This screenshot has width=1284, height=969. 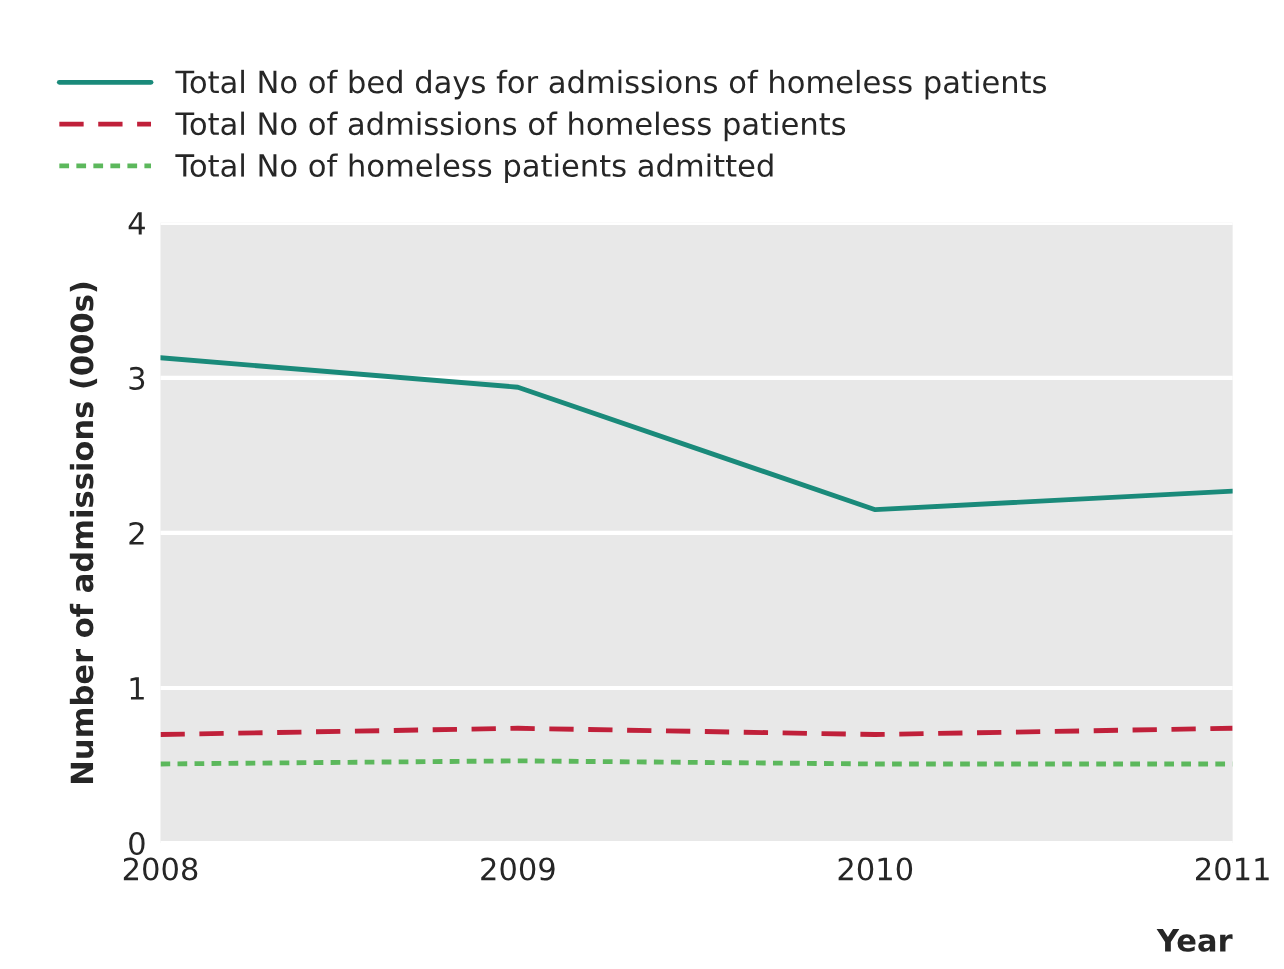 I want to click on legend-label: Total No of admissions of homeless patients, so click(x=510, y=126).